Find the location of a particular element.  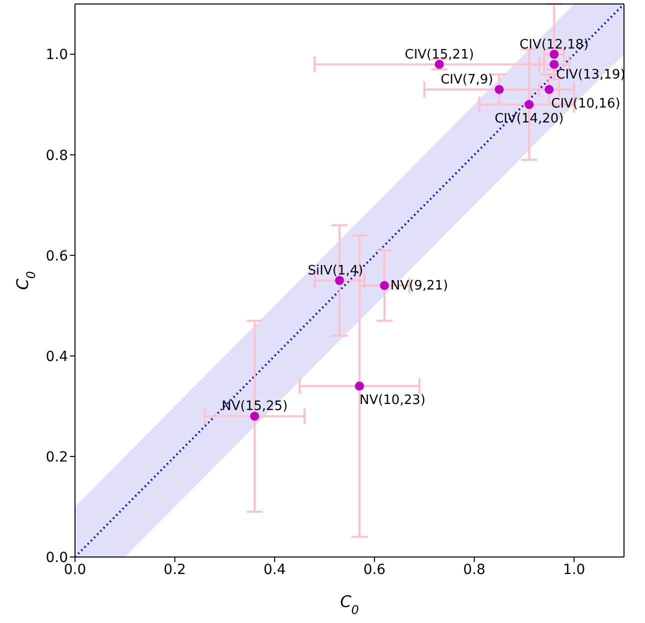

y-tick-label: 0.4 is located at coordinates (57, 356).